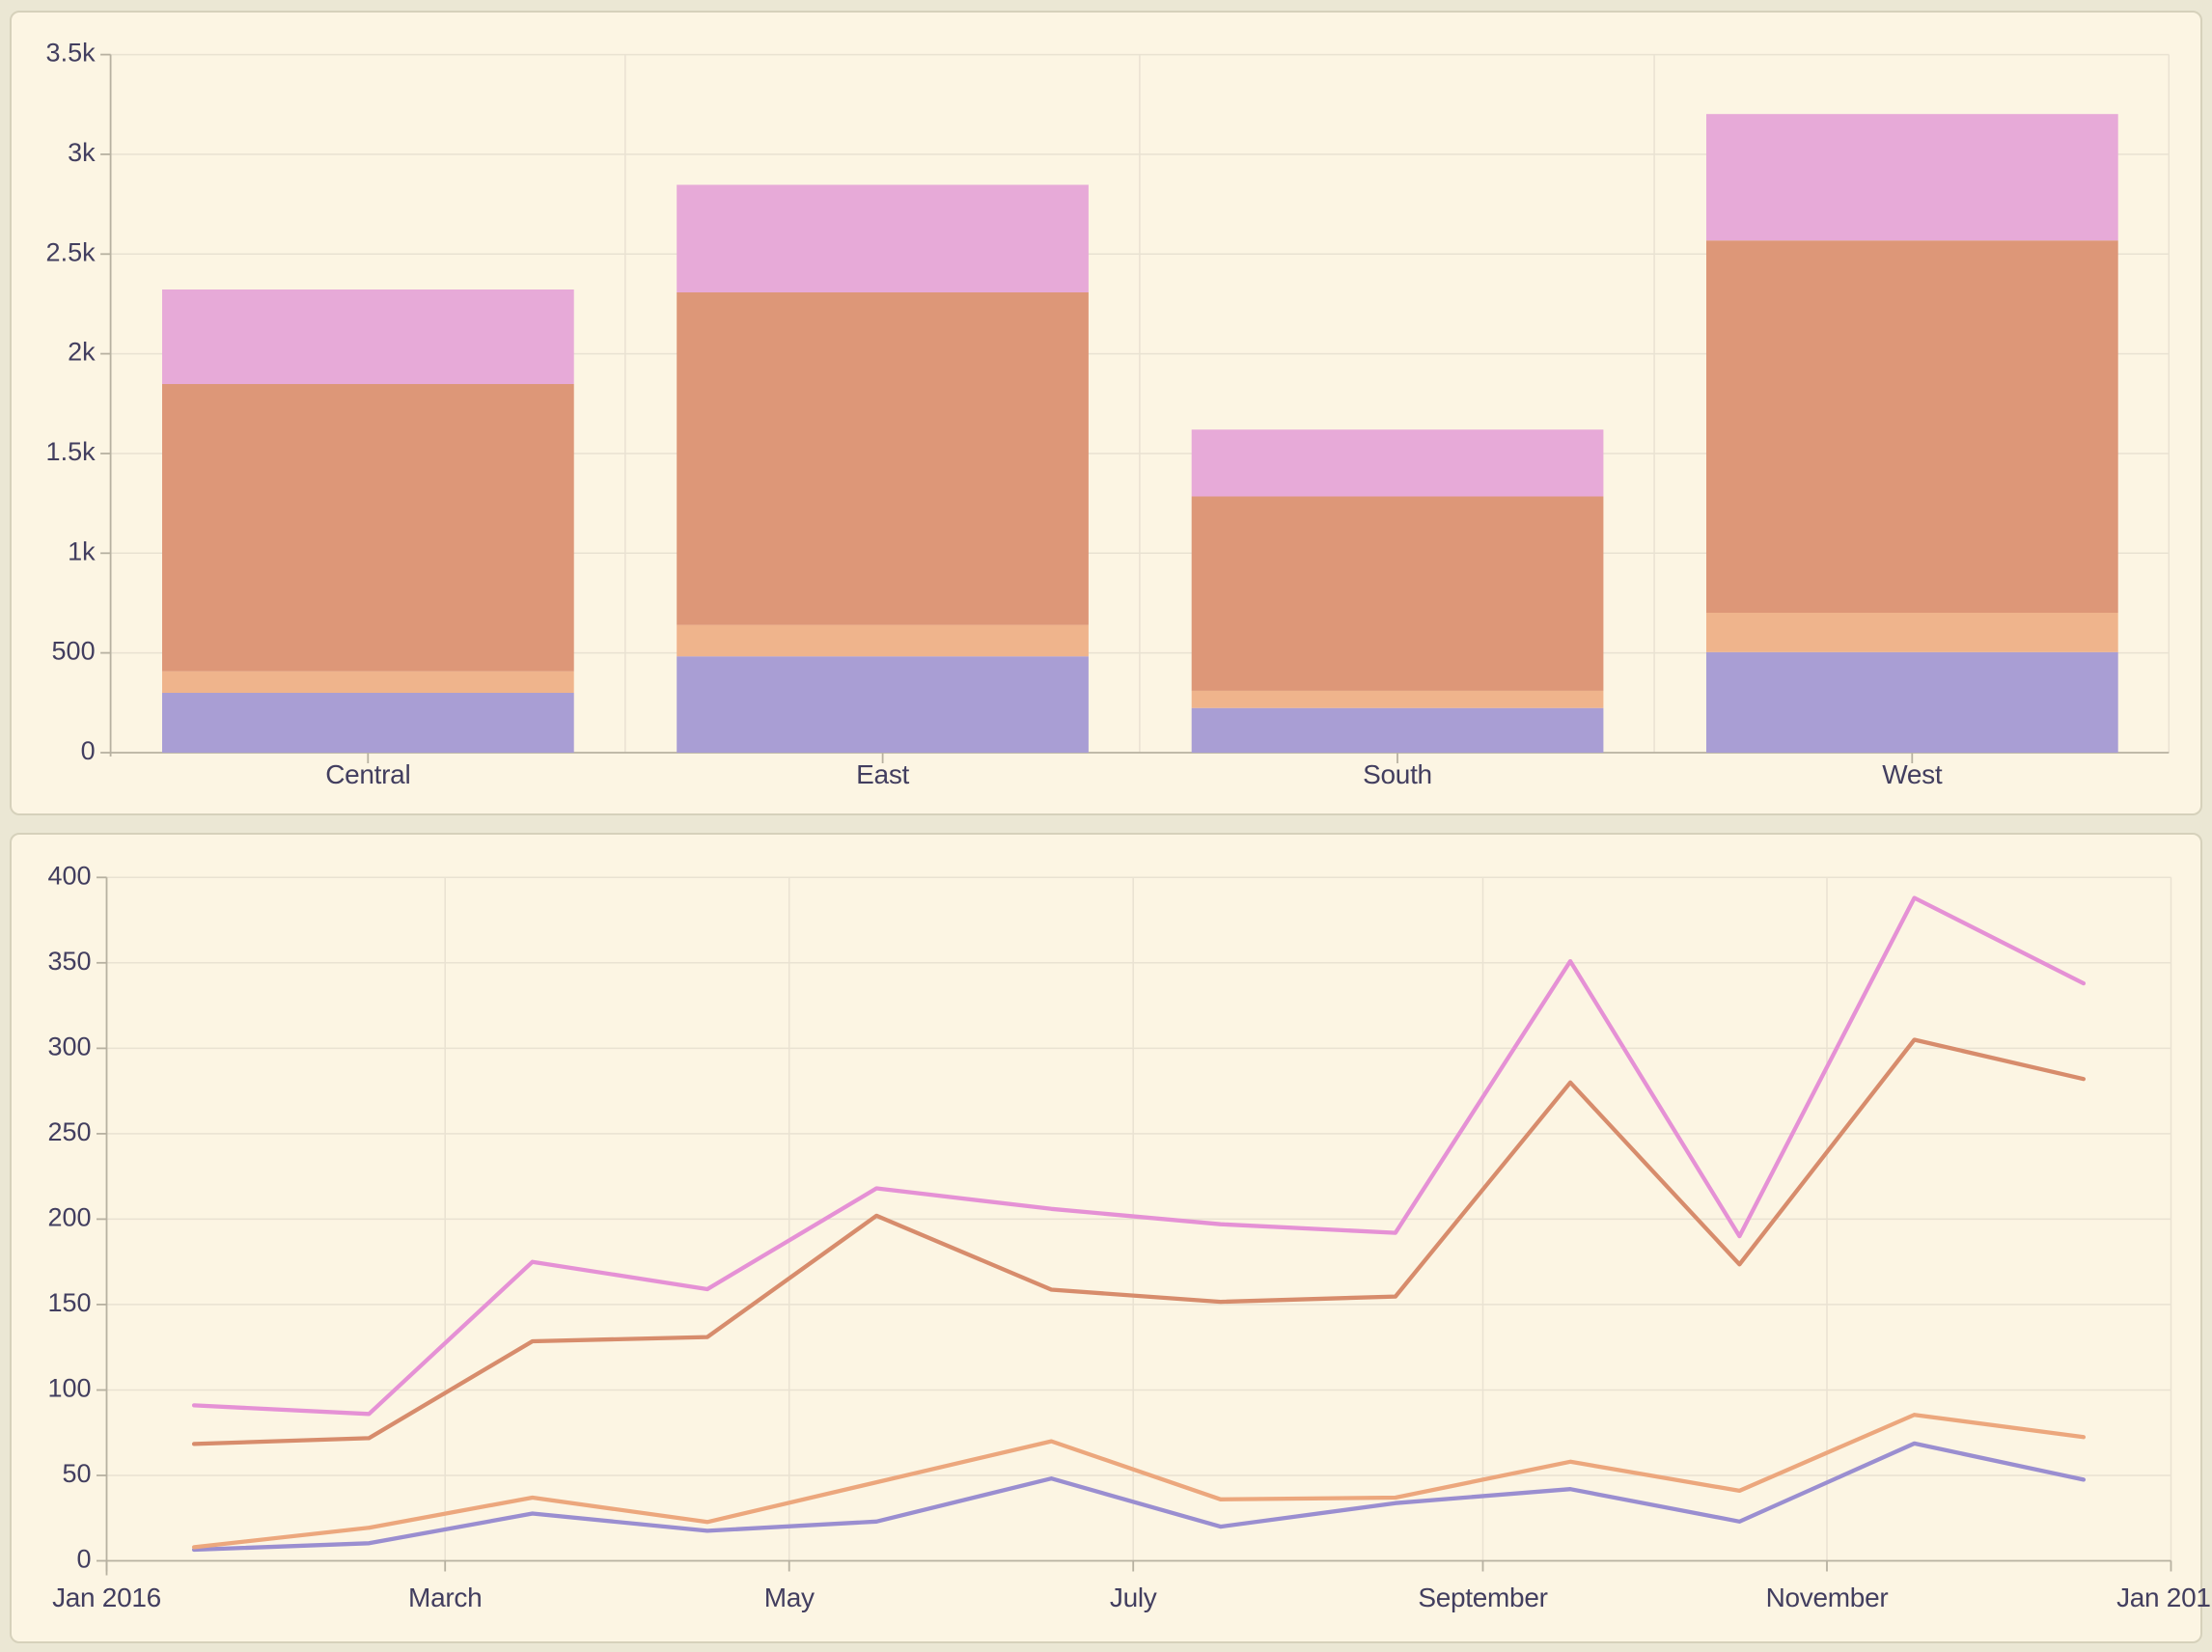  I want to click on svg-text: Jan 2016, so click(106, 1597).